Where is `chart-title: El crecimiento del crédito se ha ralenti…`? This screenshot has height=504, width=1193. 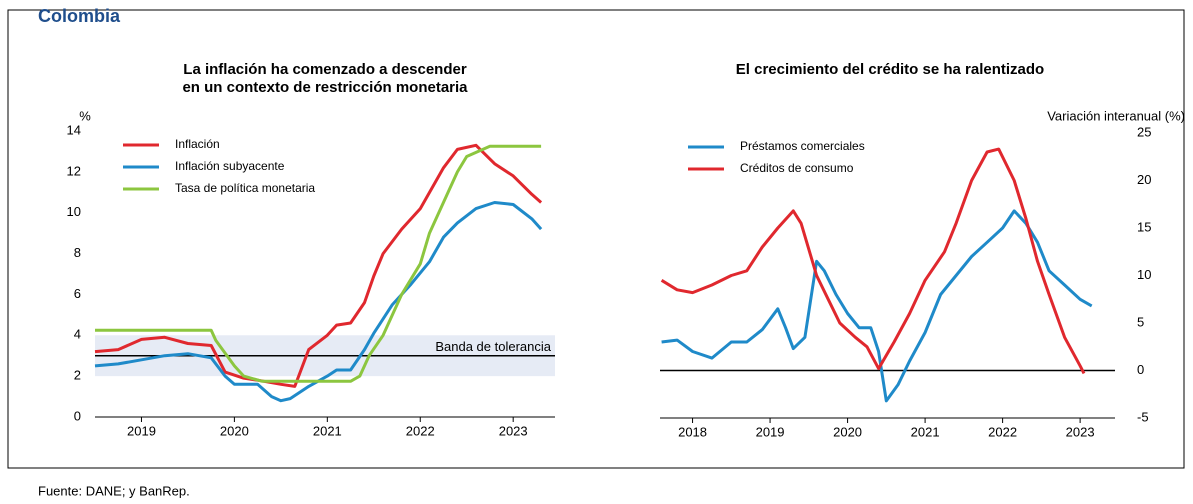 chart-title: El crecimiento del crédito se ha ralenti… is located at coordinates (890, 69).